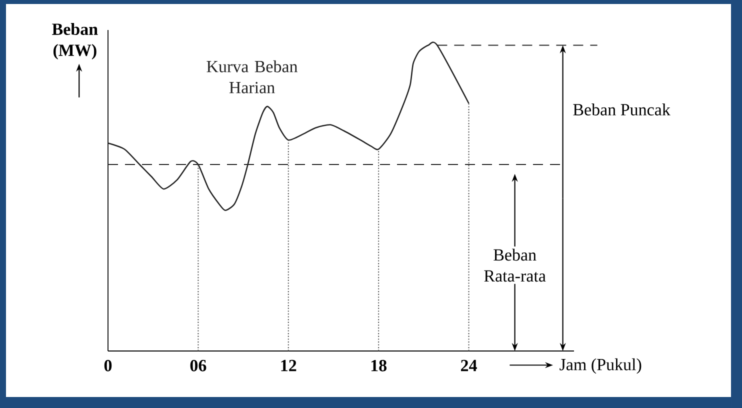  I want to click on x-tick-label: 0, so click(108, 366).